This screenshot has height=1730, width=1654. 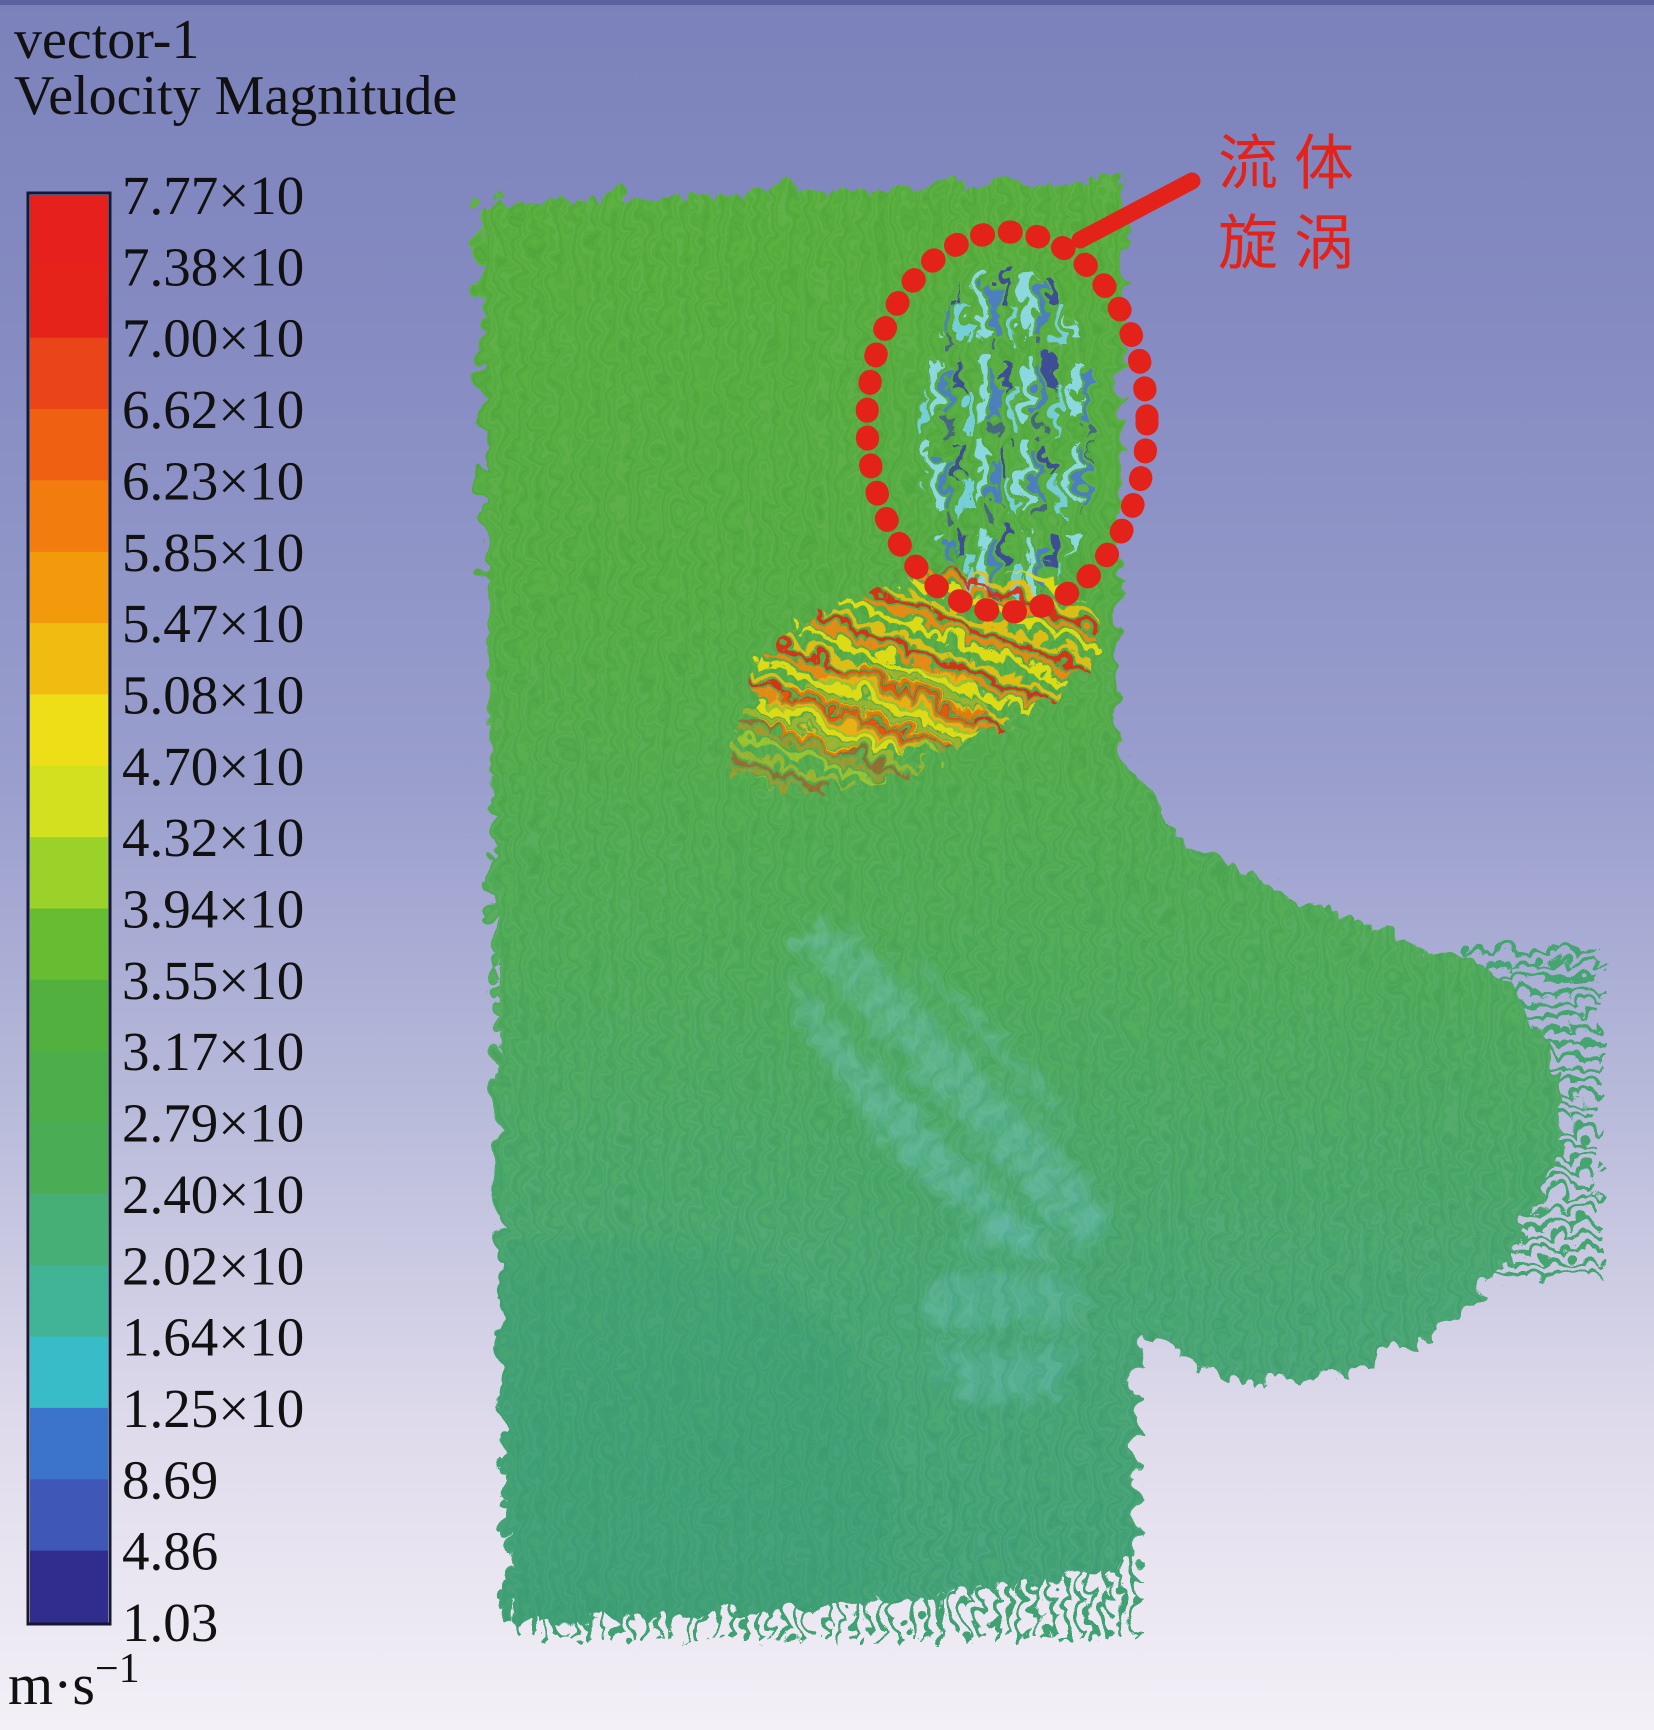 I want to click on colorbar-border, so click(x=69, y=908).